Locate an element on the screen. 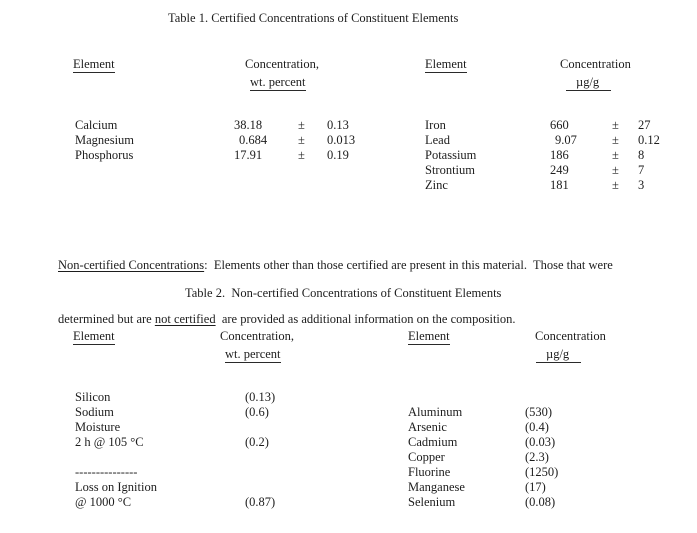  table-row: --------------- is located at coordinates (348, 472).